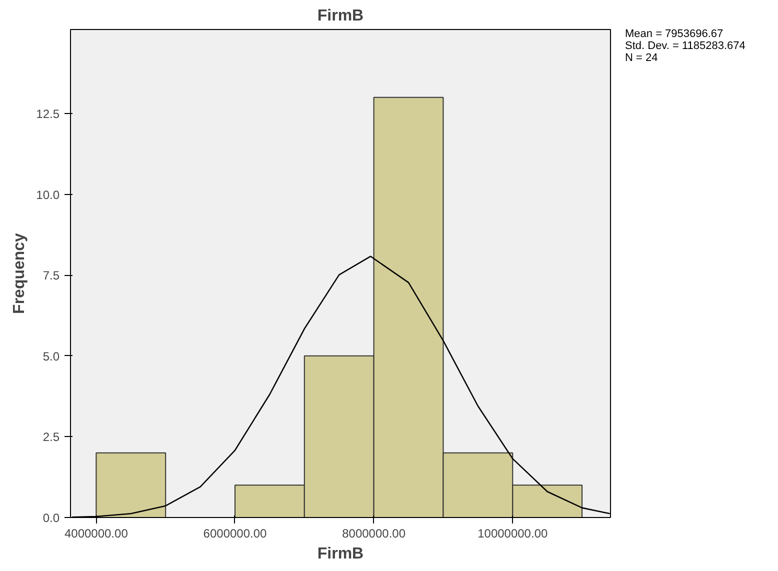  What do you see at coordinates (374, 533) in the screenshot?
I see `x-tick-label: 8000000.00` at bounding box center [374, 533].